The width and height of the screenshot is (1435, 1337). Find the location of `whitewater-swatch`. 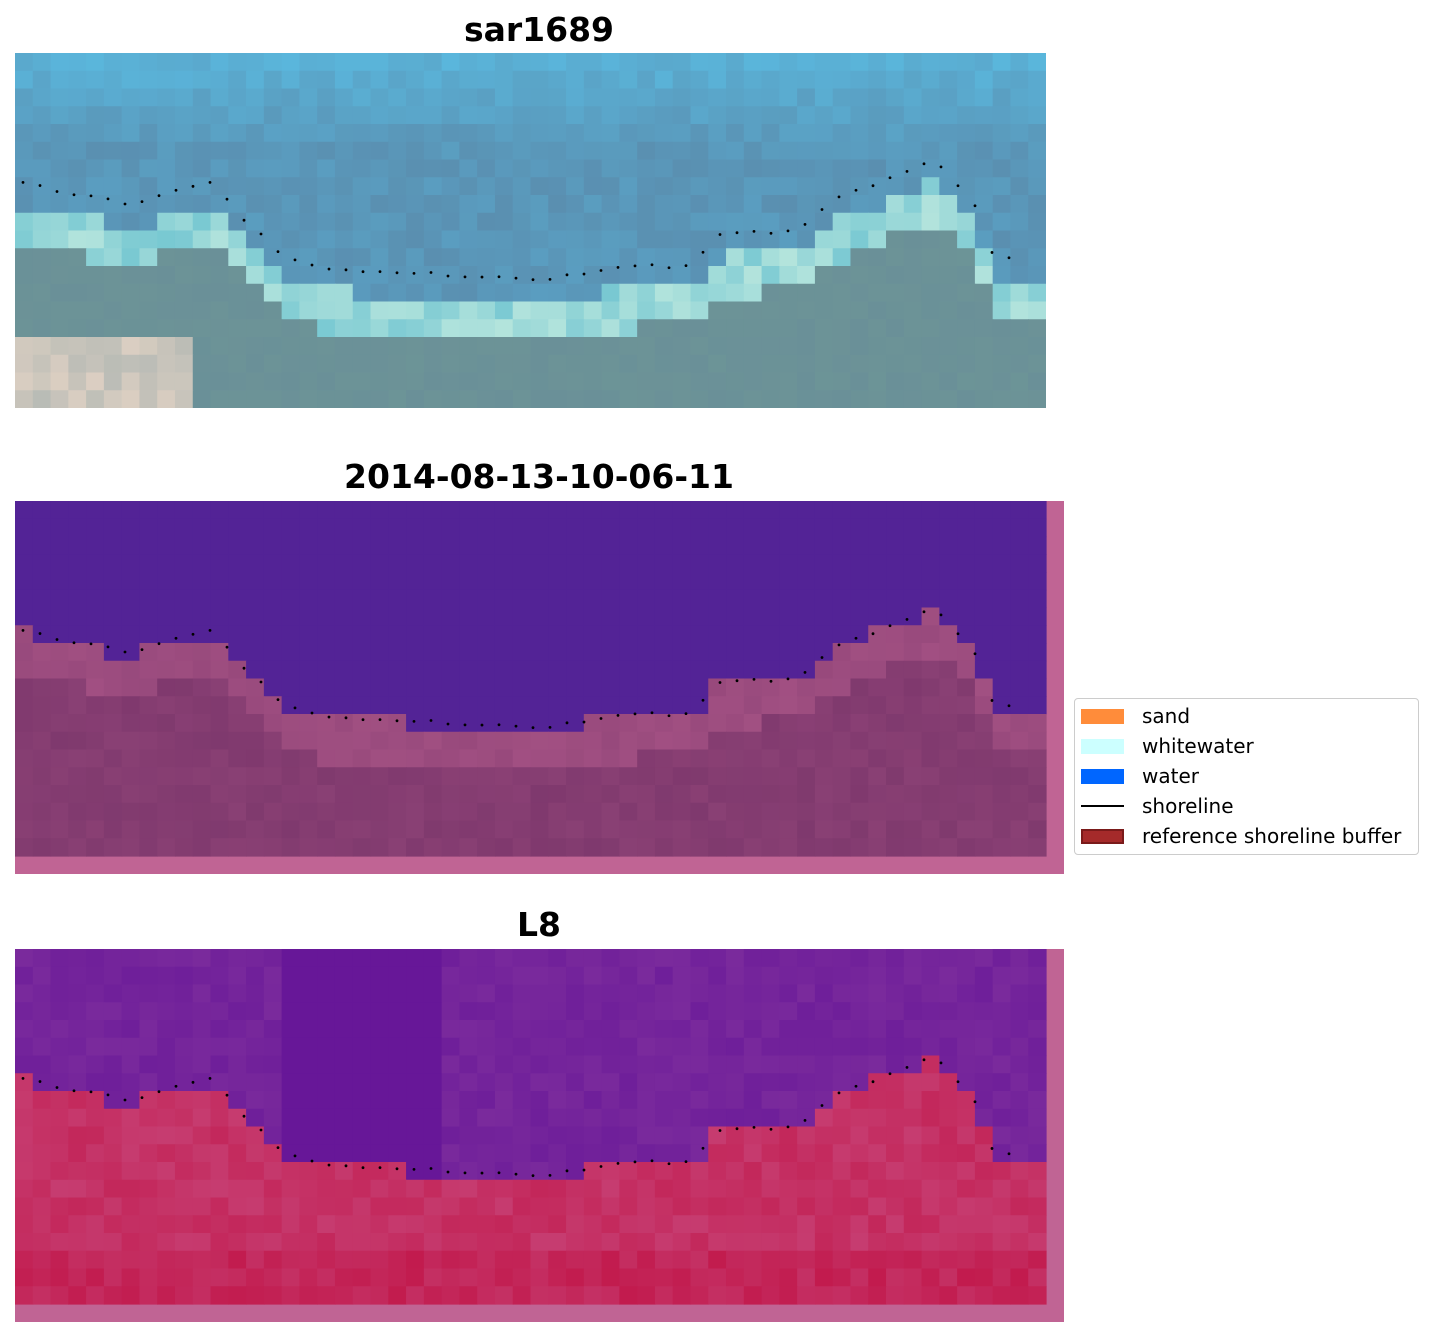

whitewater-swatch is located at coordinates (1102, 746).